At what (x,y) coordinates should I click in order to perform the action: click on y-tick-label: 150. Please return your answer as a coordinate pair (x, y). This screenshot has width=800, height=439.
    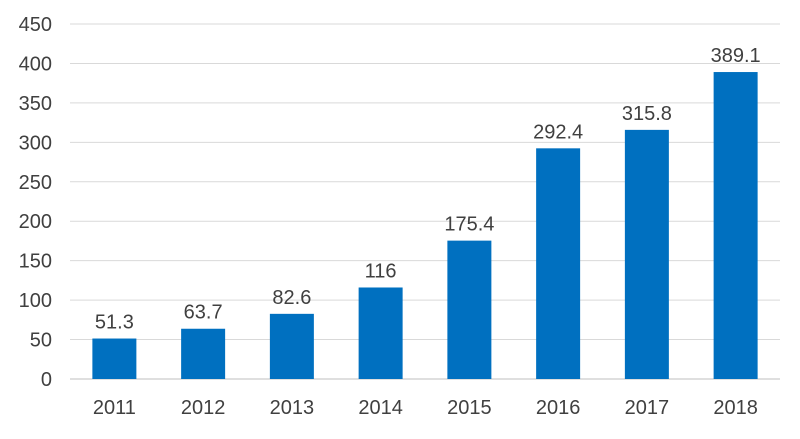
    Looking at the image, I should click on (35, 262).